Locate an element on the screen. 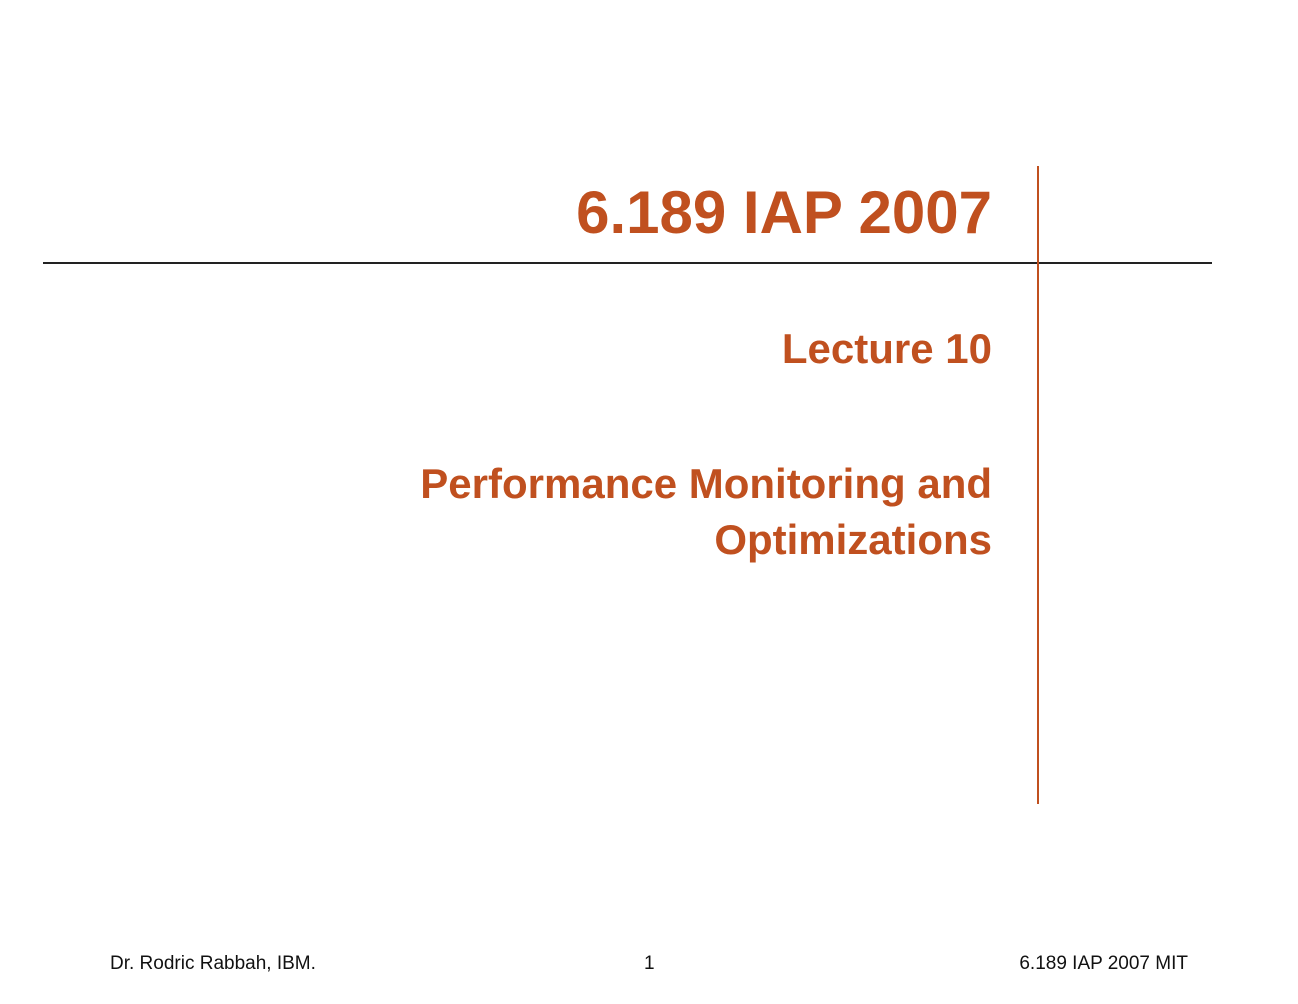 Image resolution: width=1298 pixels, height=1004 pixels. title: 6.189 IAP 2007 is located at coordinates (784, 212).